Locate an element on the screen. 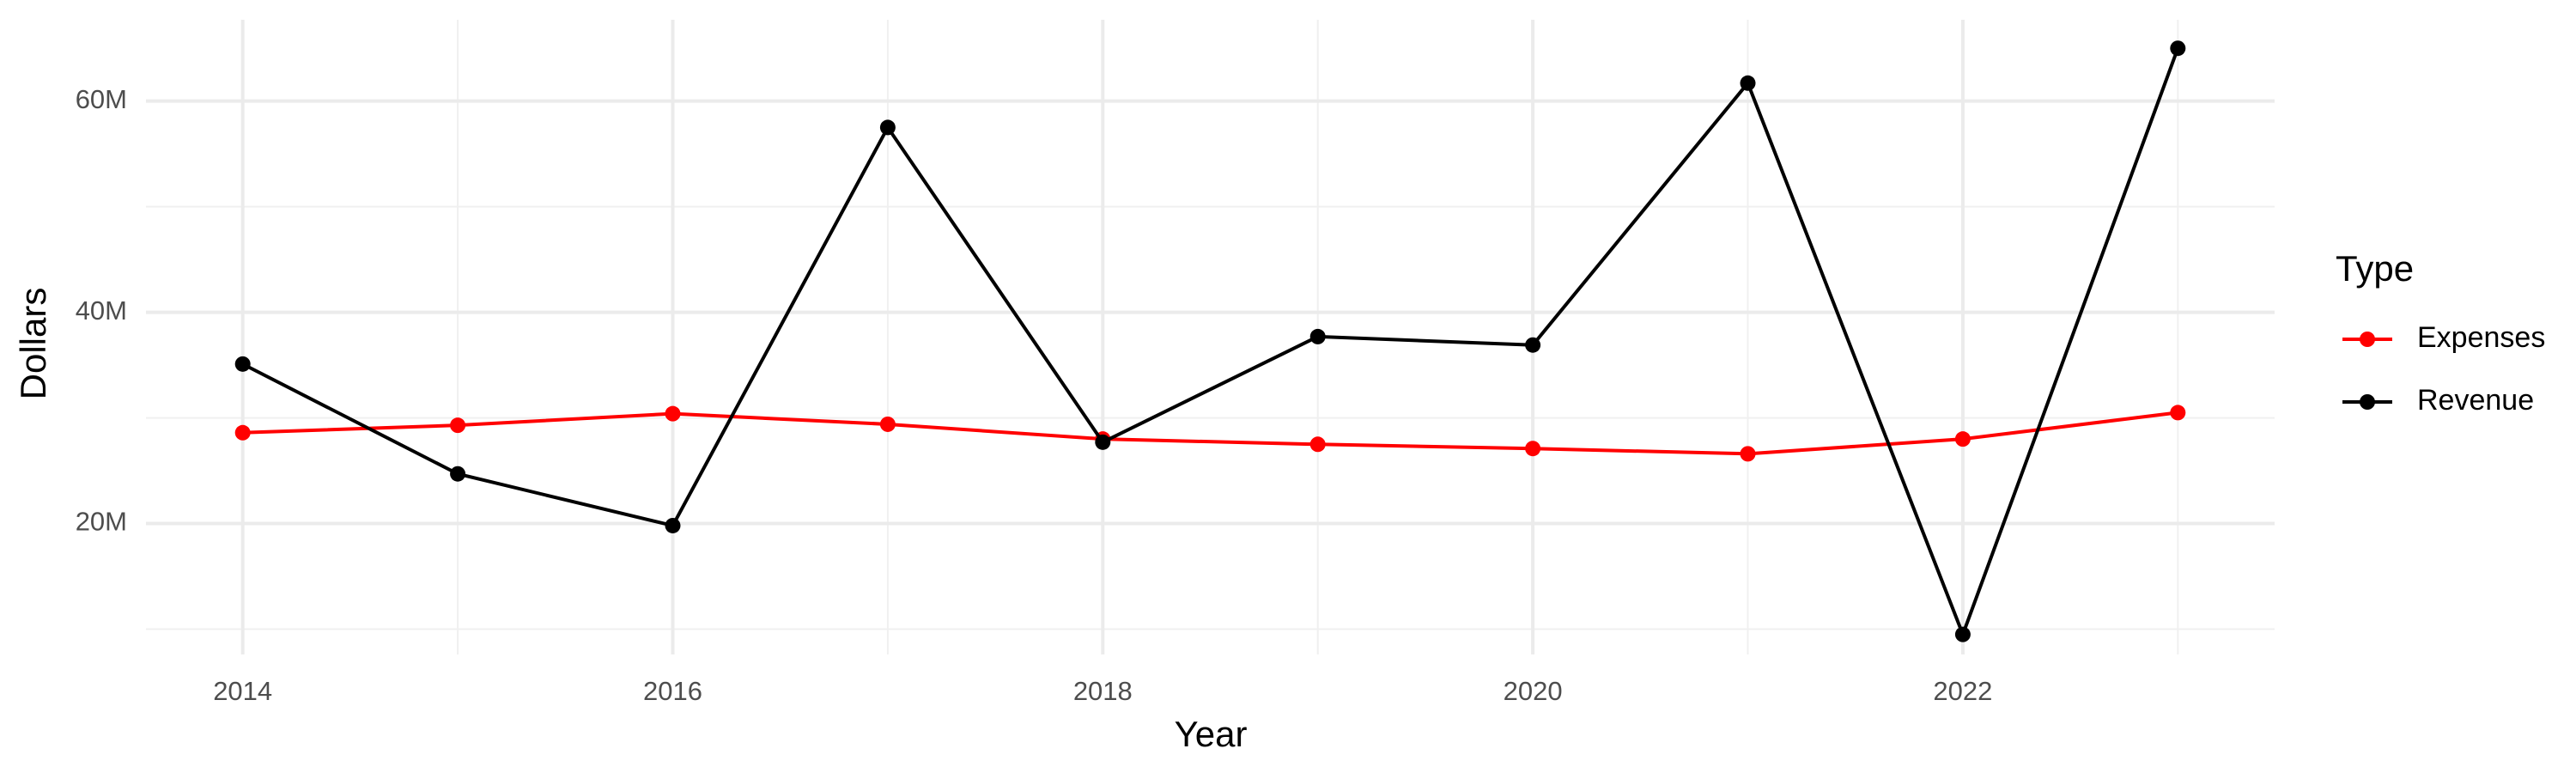  x-tick-label: 2016 is located at coordinates (673, 691).